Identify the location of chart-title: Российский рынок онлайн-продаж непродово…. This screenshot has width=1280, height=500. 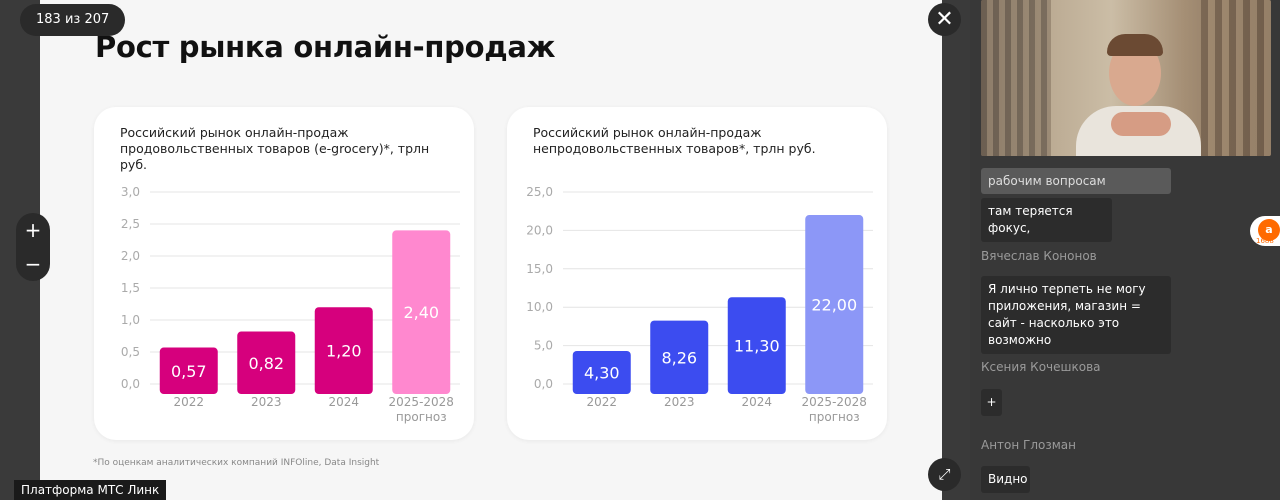
(703, 141).